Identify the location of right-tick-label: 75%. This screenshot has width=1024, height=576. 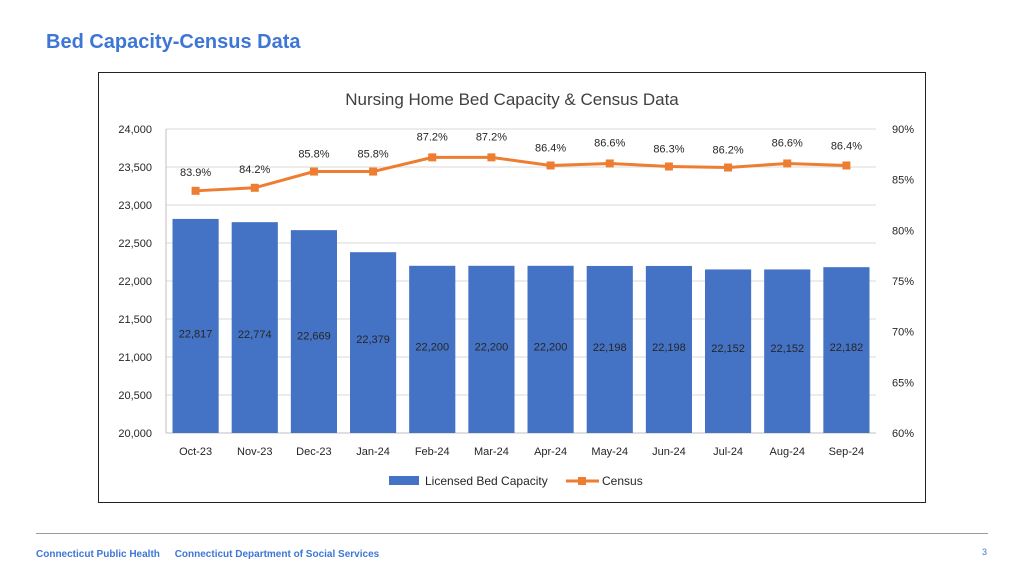
(903, 282).